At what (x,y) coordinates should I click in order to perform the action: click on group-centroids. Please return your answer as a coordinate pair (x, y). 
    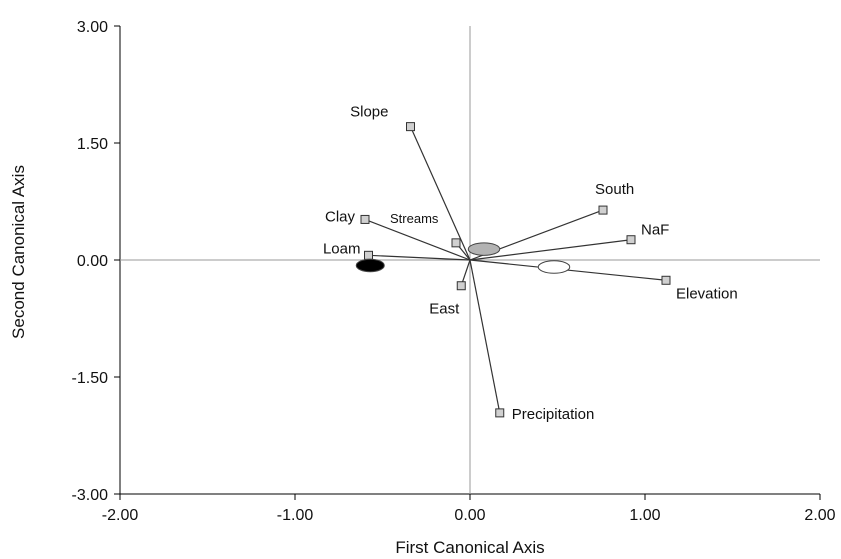
    Looking at the image, I should click on (463, 258).